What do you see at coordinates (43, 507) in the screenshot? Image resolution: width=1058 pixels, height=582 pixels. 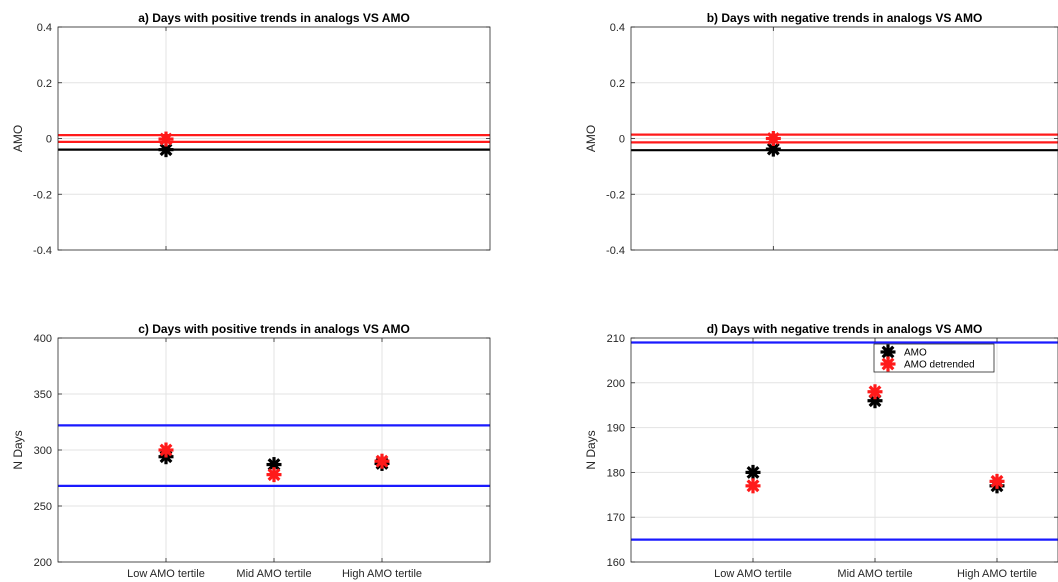 I see `ytick-label: 250` at bounding box center [43, 507].